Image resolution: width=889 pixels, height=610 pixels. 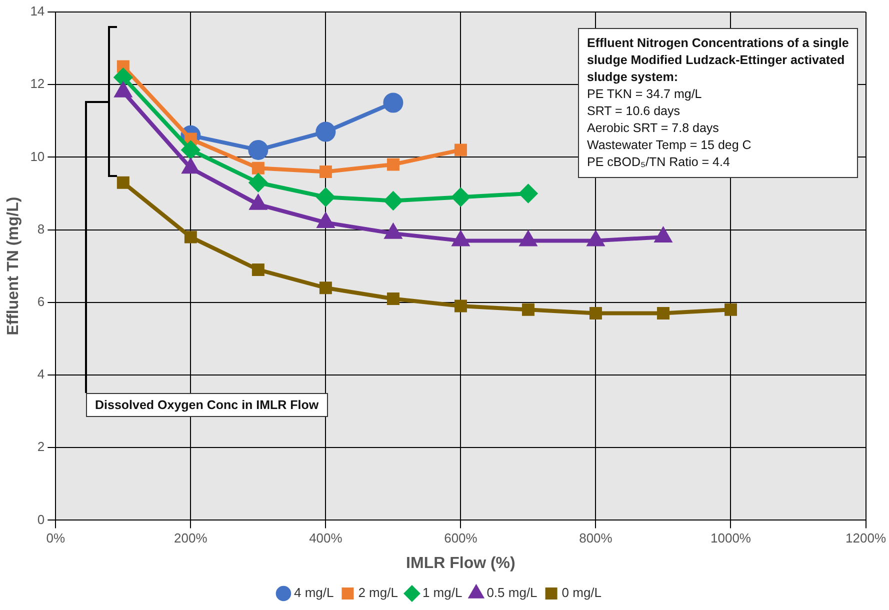 What do you see at coordinates (645, 94) in the screenshot?
I see `annotation: PE TKN = 34.7 mg/L` at bounding box center [645, 94].